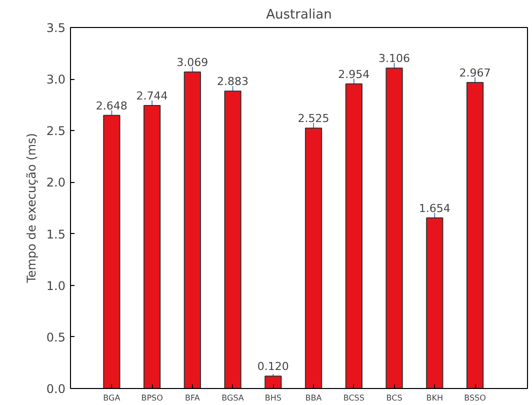 Image resolution: width=532 pixels, height=405 pixels. I want to click on x-tick-label: BBA, so click(313, 398).